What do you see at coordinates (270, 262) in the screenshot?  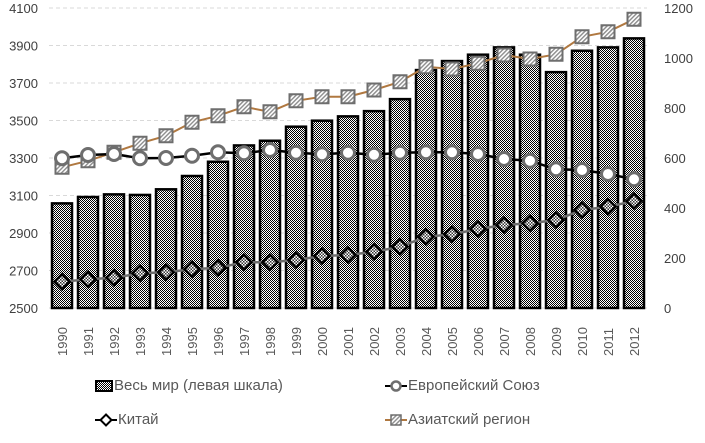 I see `china-marker-1998` at bounding box center [270, 262].